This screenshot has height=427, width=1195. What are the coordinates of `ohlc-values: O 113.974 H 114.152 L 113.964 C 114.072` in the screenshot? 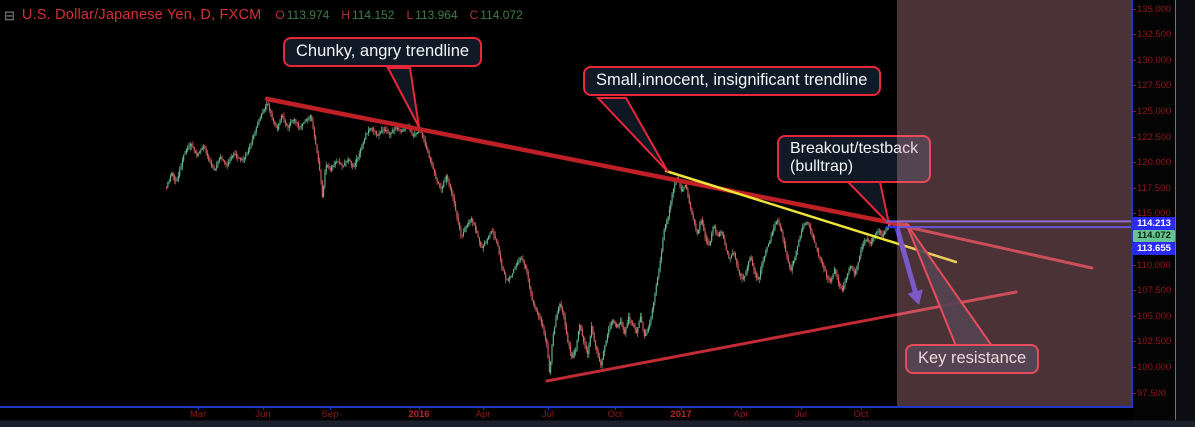 It's located at (398, 15).